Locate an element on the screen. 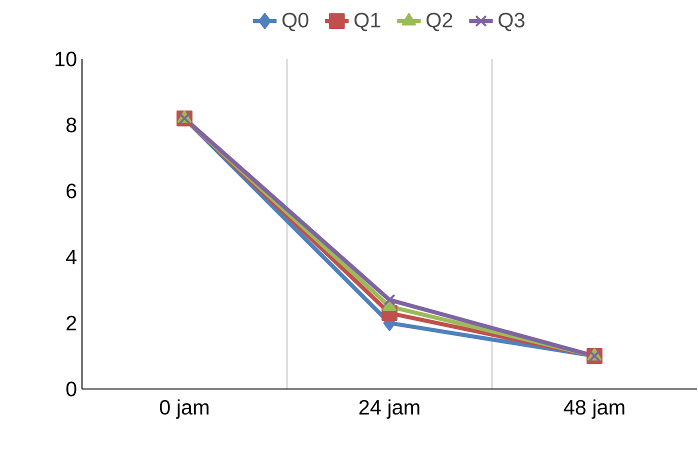 This screenshot has width=698, height=449. y-tick-label: 4 is located at coordinates (71, 257).